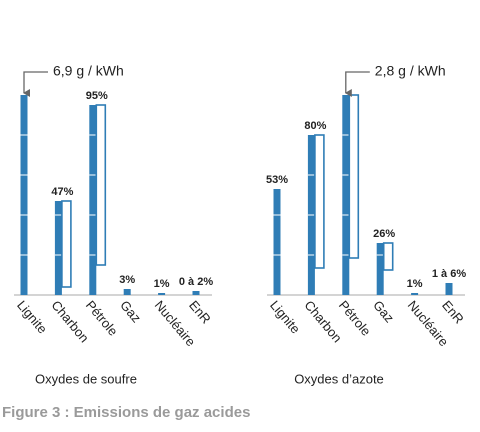 The image size is (480, 432). What do you see at coordinates (315, 126) in the screenshot?
I see `value-label: 80%` at bounding box center [315, 126].